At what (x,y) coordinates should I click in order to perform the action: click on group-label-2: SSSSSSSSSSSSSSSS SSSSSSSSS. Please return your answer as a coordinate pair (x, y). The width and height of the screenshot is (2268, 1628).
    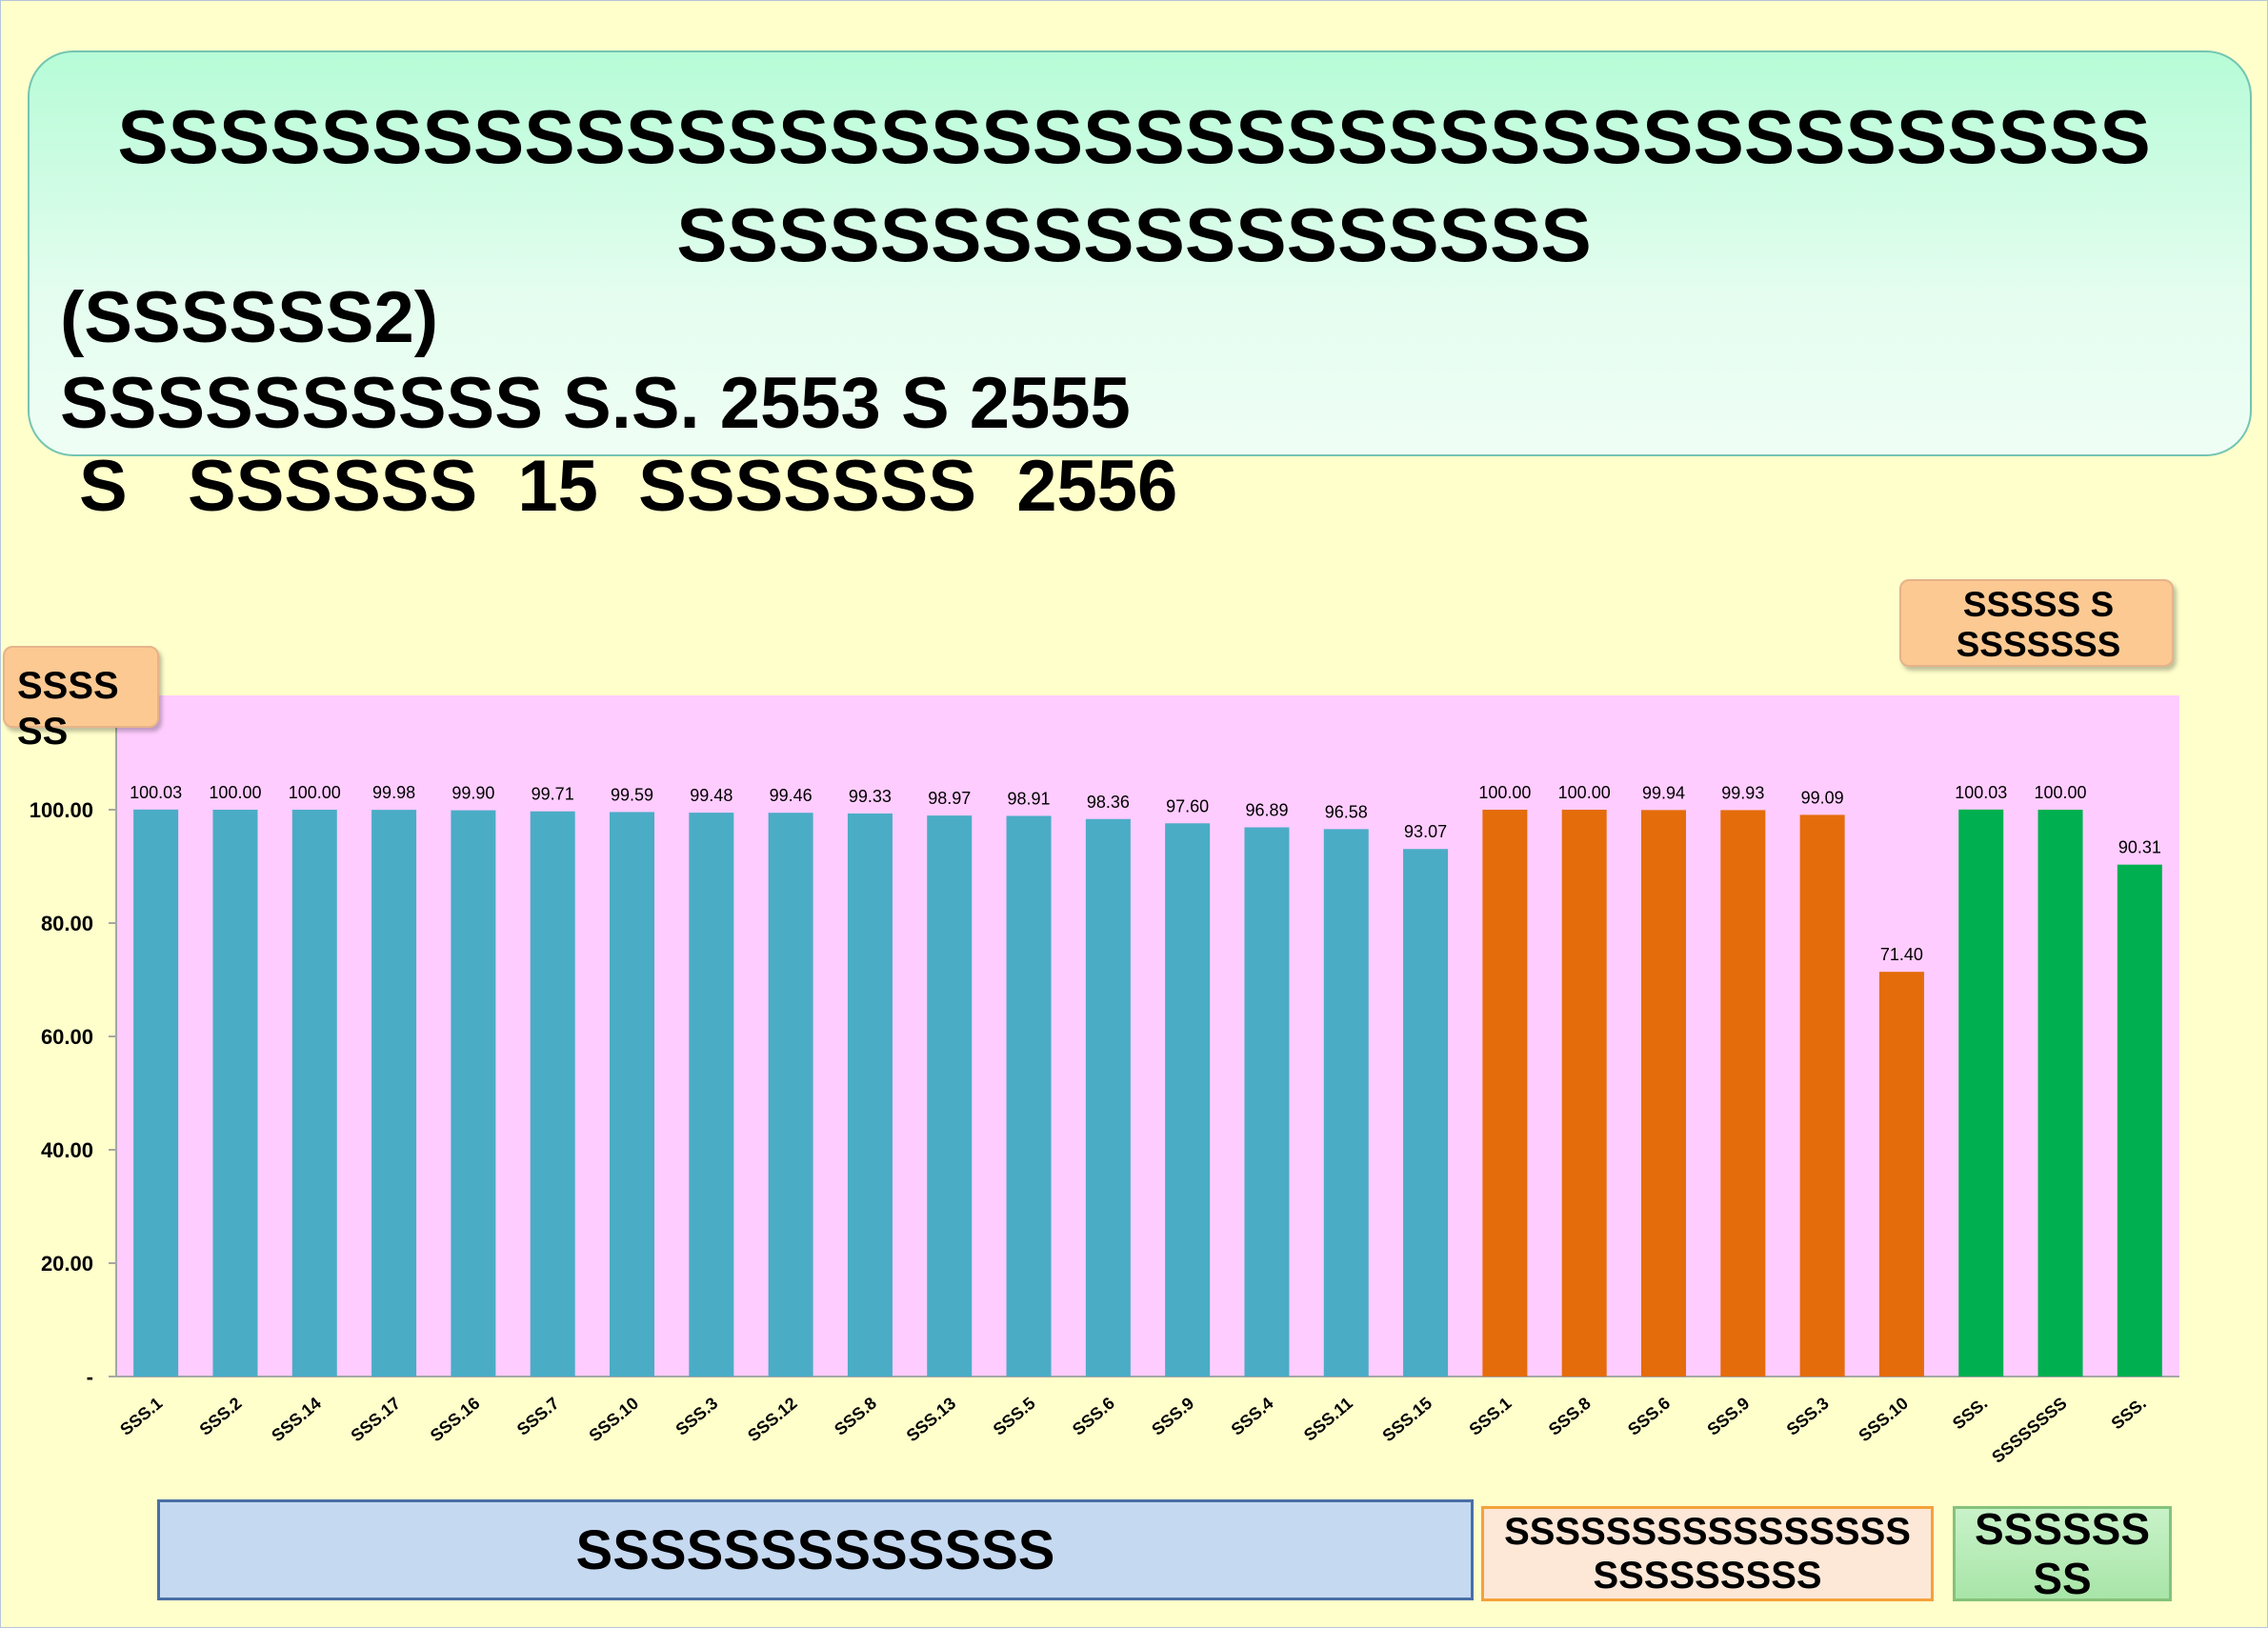
    Looking at the image, I should click on (1708, 1553).